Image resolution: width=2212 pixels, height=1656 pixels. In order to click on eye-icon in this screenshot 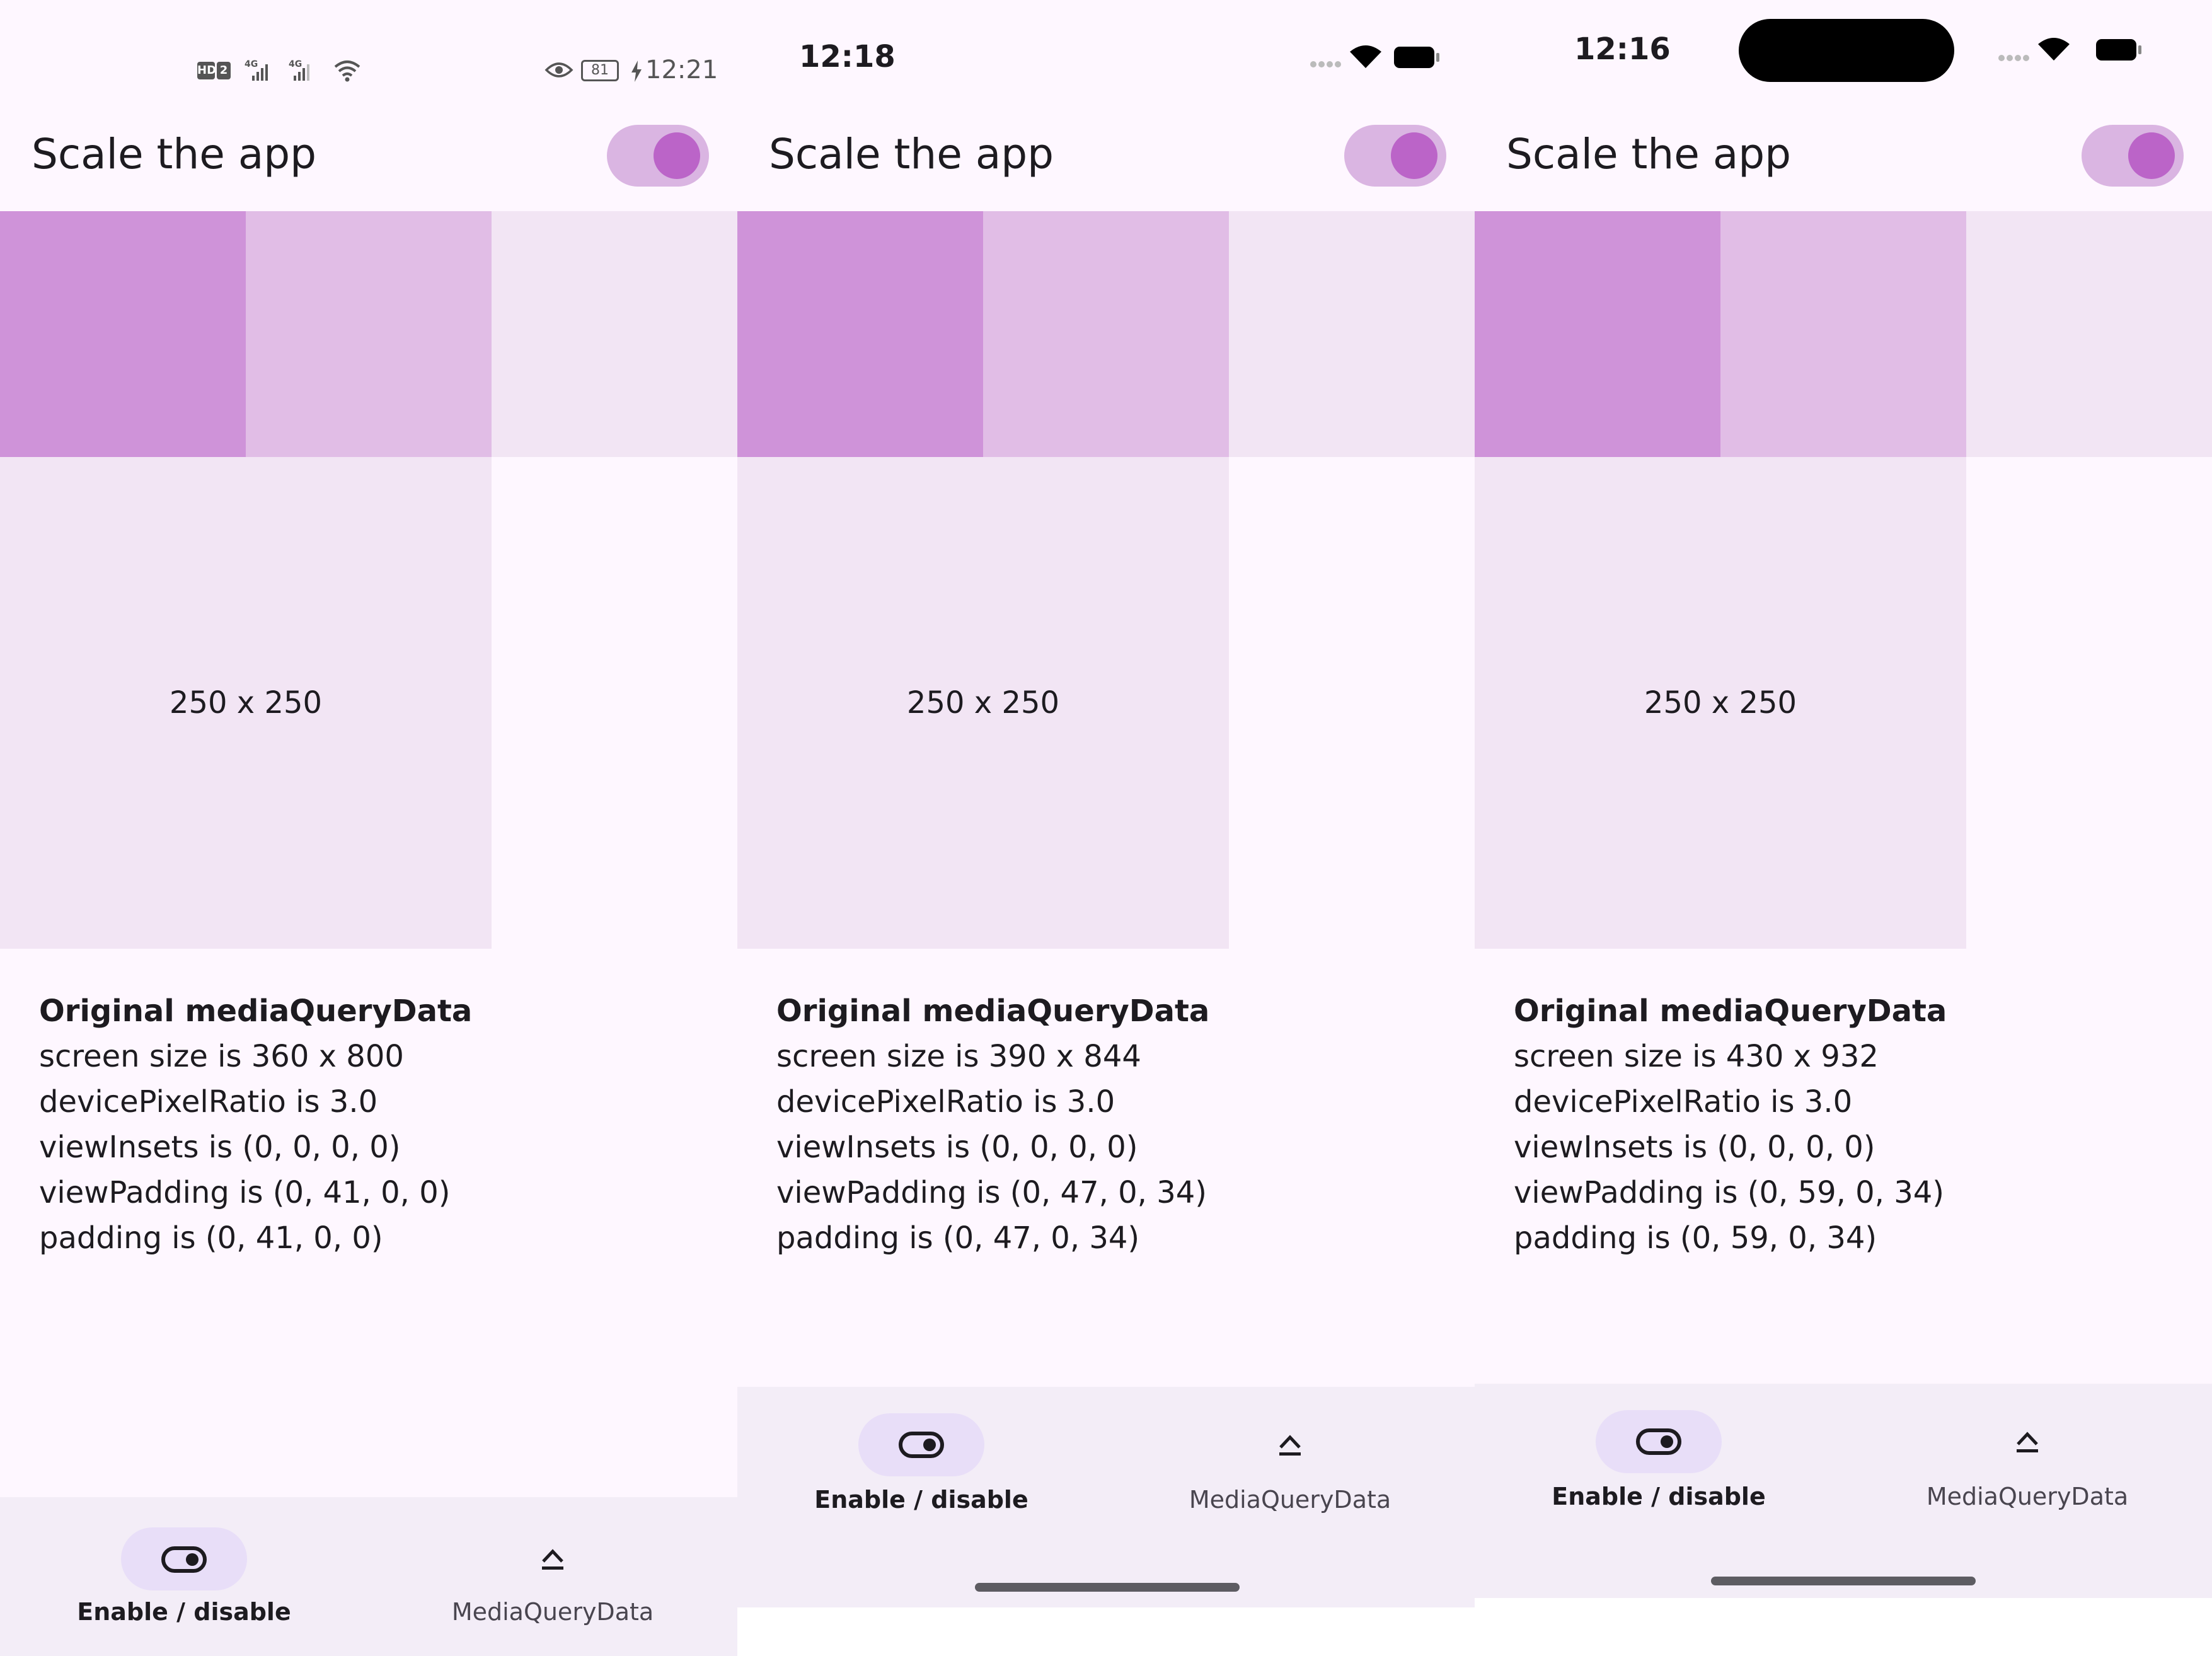, I will do `click(558, 70)`.